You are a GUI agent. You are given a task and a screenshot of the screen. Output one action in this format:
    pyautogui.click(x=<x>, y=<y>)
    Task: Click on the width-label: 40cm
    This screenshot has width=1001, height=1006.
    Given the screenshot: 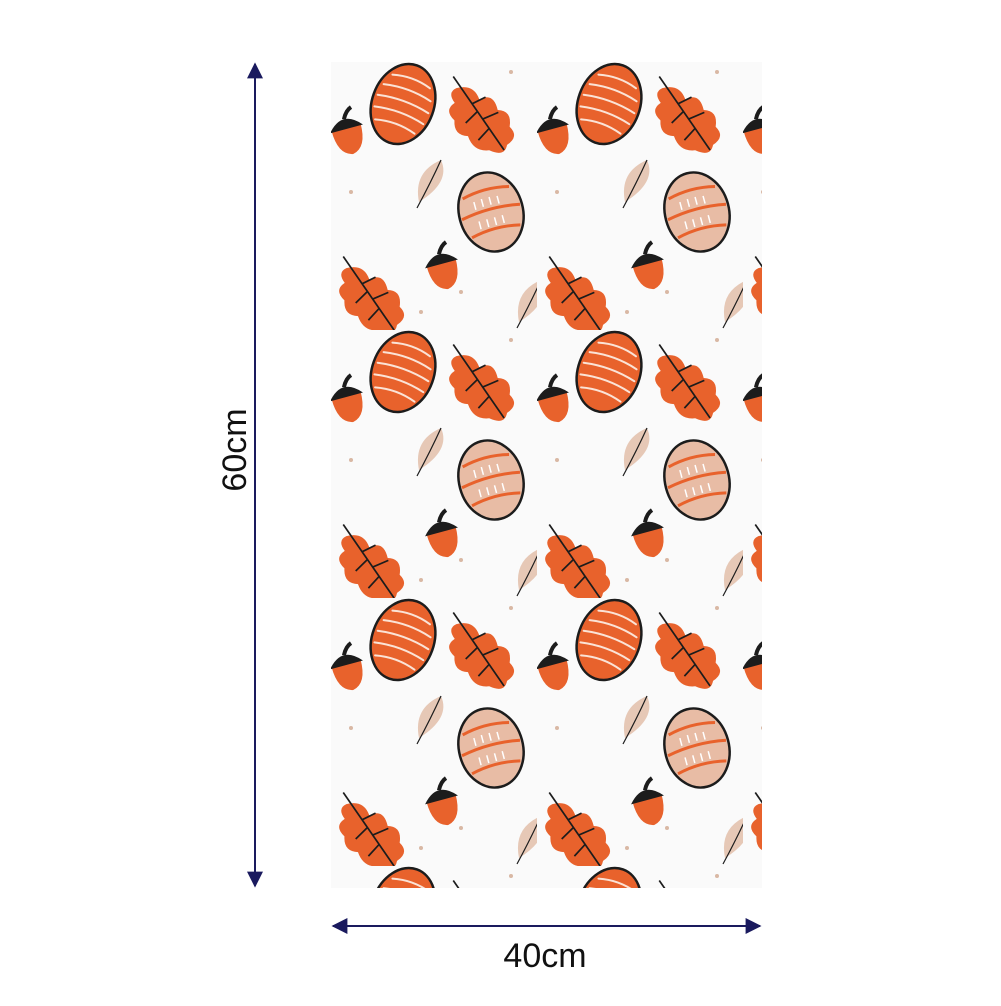 What is the action you would take?
    pyautogui.click(x=544, y=956)
    